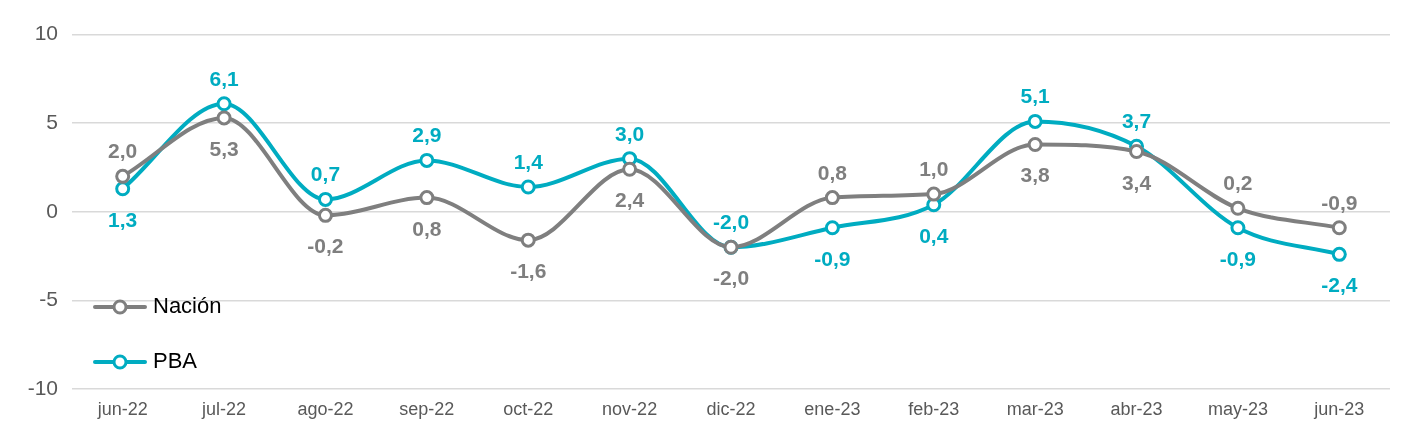 This screenshot has width=1407, height=431. What do you see at coordinates (325, 408) in the screenshot?
I see `x-tick-label: ago-22` at bounding box center [325, 408].